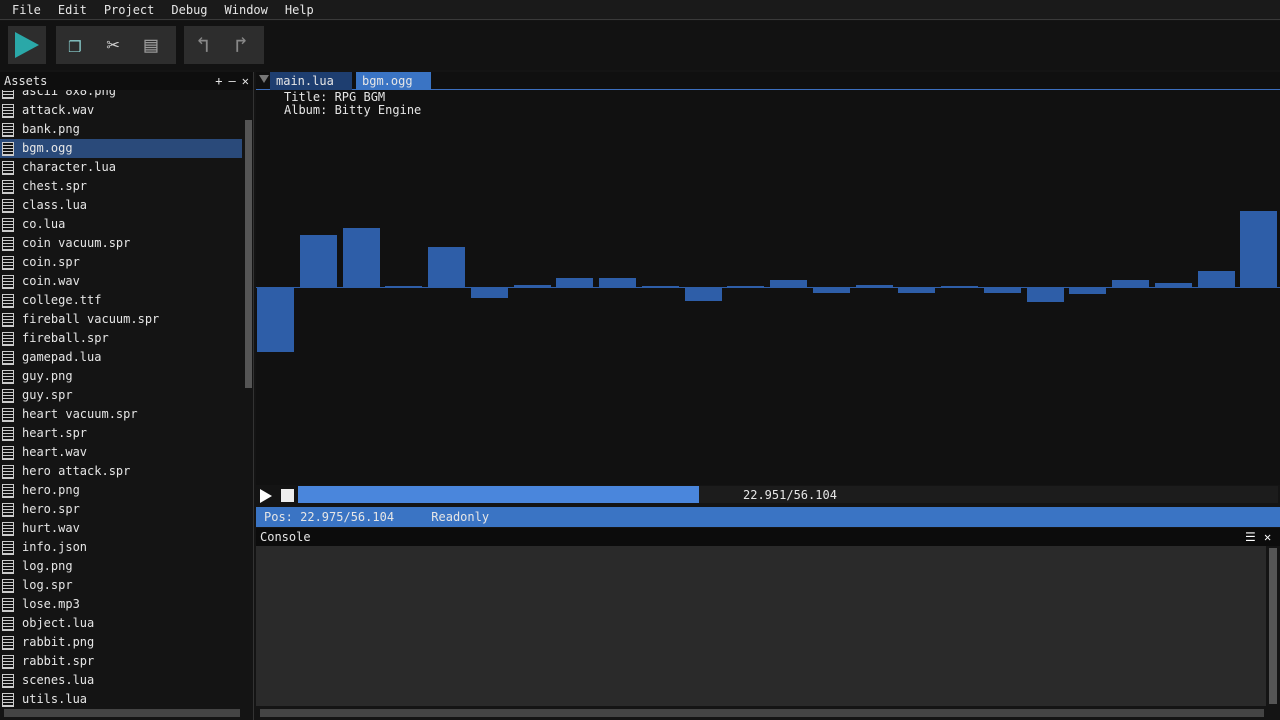 Image resolution: width=1280 pixels, height=720 pixels. I want to click on menu-edit: Edit, so click(72, 10).